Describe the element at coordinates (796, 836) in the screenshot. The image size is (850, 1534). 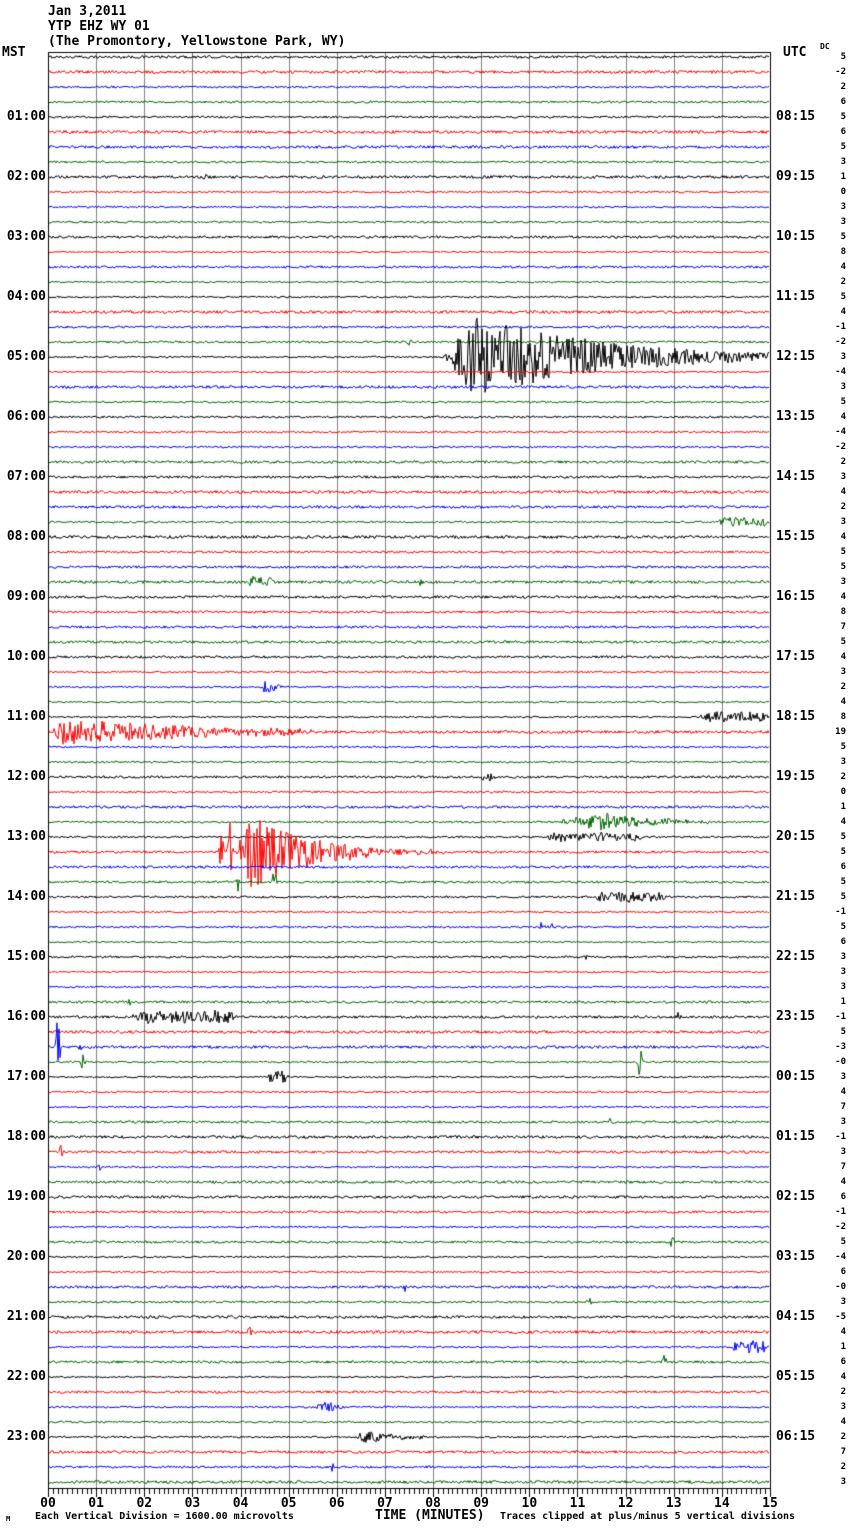
I see `utc-hour-label: 20:15` at that location.